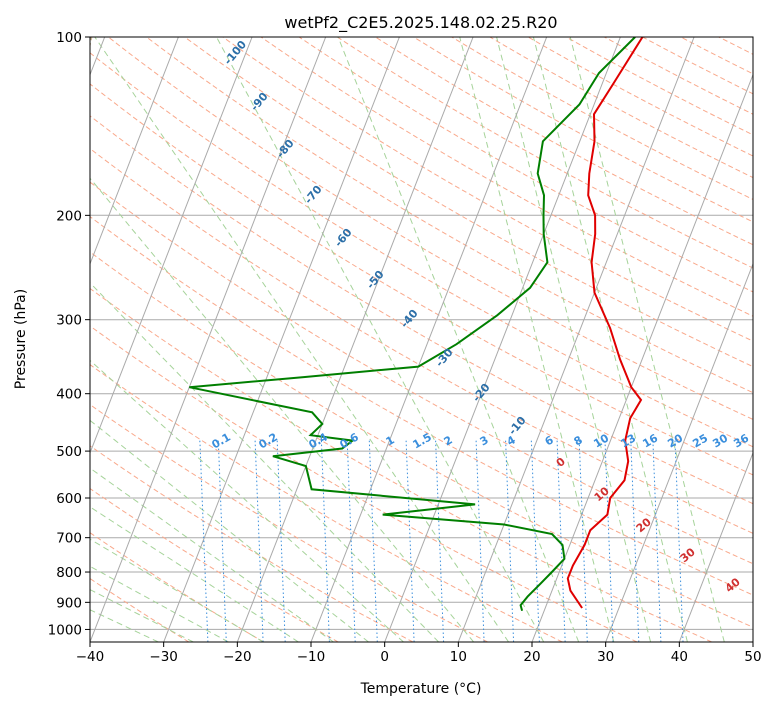 Image resolution: width=775 pixels, height=712 pixels. Describe the element at coordinates (578, 440) in the screenshot. I see `mixing-ratio-label: 8` at that location.